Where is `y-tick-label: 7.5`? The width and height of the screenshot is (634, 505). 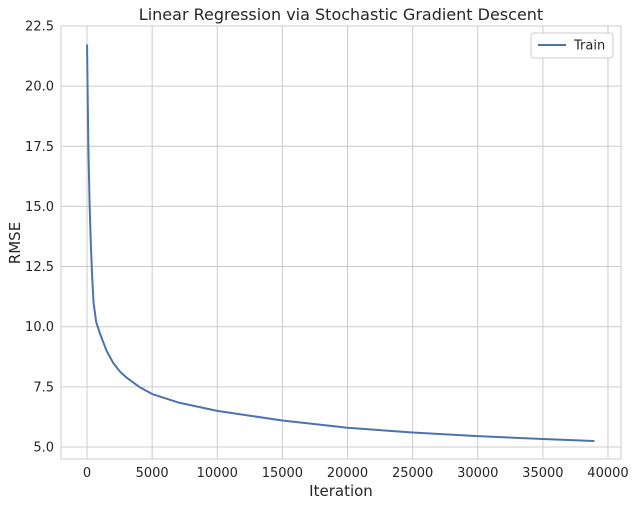
y-tick-label: 7.5 is located at coordinates (43, 387).